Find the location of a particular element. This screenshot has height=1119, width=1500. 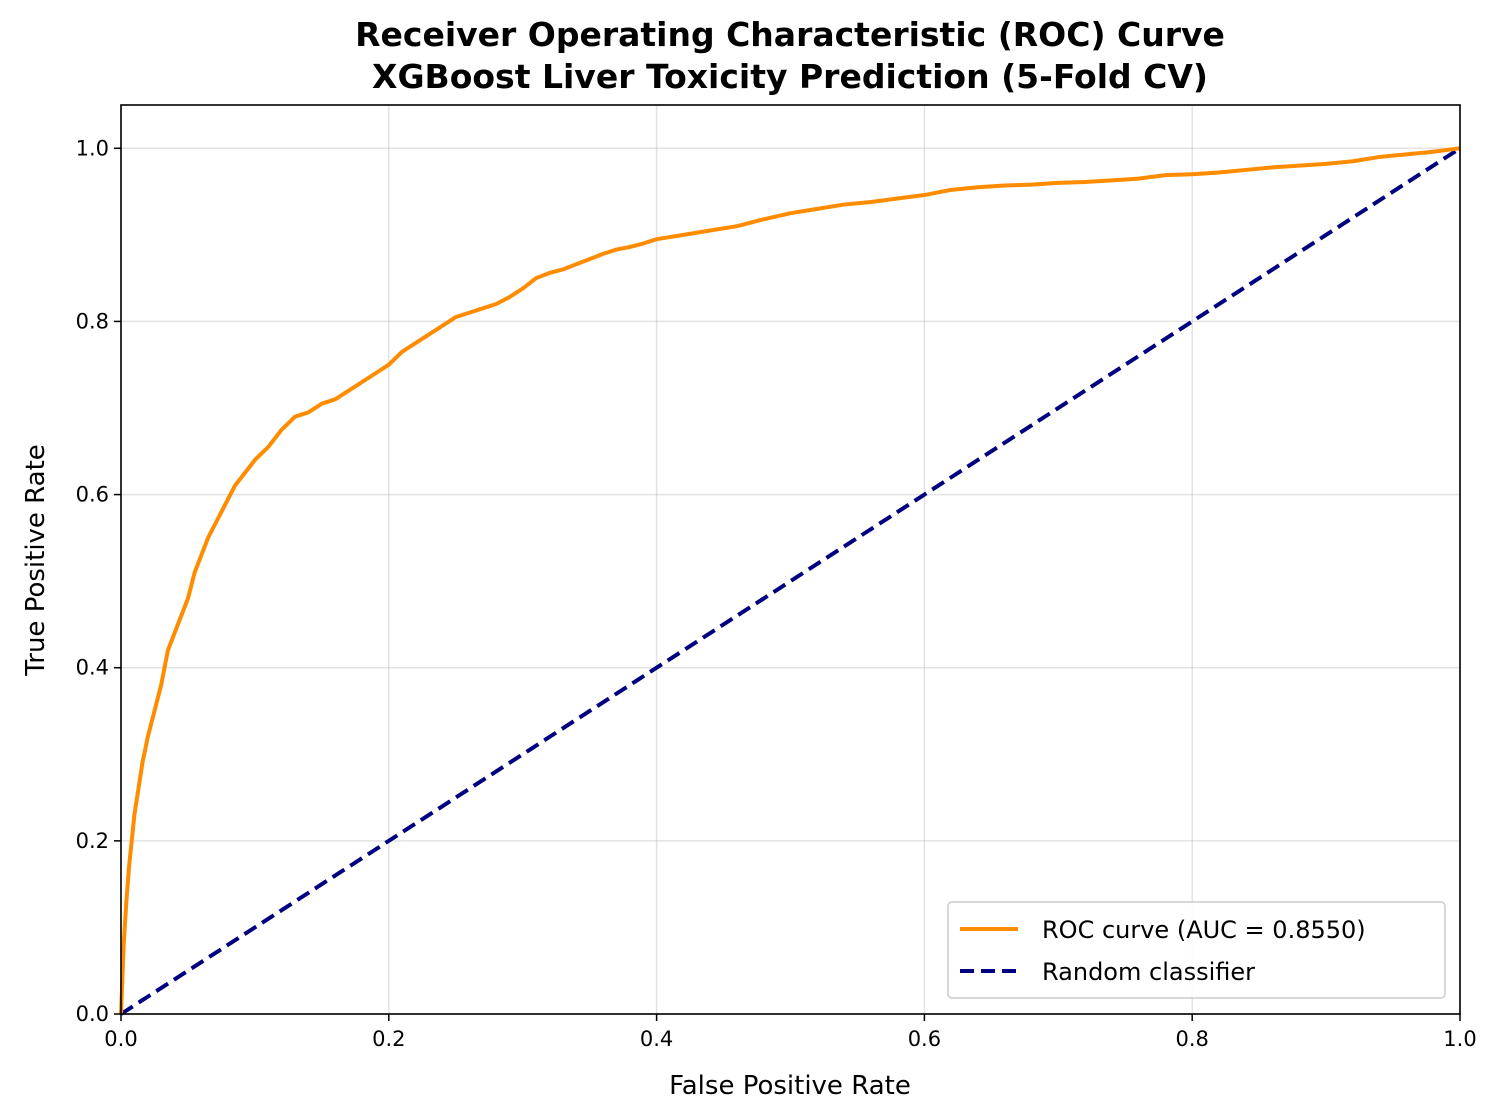

y-tick-label: 0.4 is located at coordinates (92, 668).